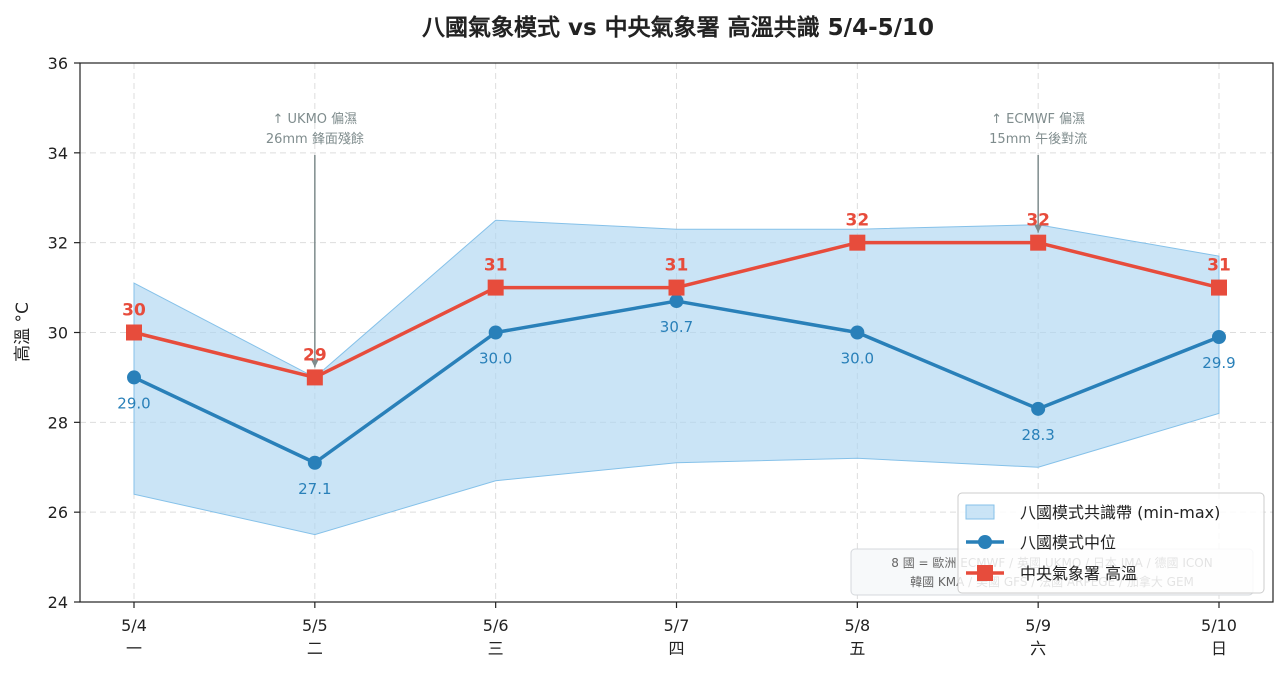 The image size is (1287, 675). What do you see at coordinates (985, 573) in the screenshot?
I see `legend-cwa-marker` at bounding box center [985, 573].